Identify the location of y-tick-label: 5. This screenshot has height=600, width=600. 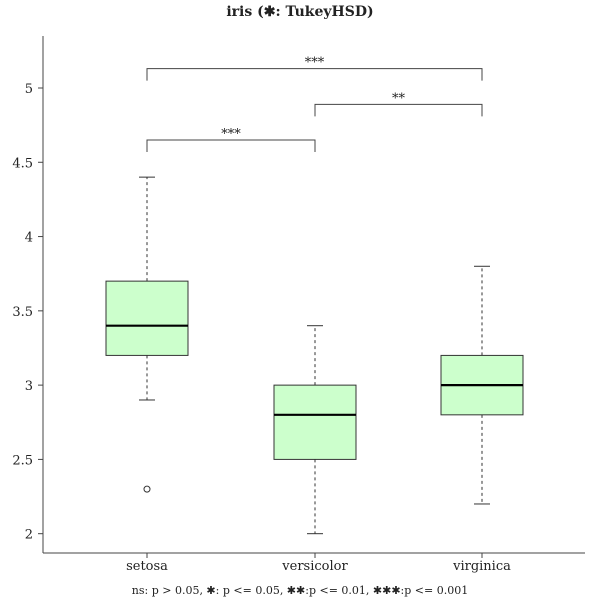
(29, 89).